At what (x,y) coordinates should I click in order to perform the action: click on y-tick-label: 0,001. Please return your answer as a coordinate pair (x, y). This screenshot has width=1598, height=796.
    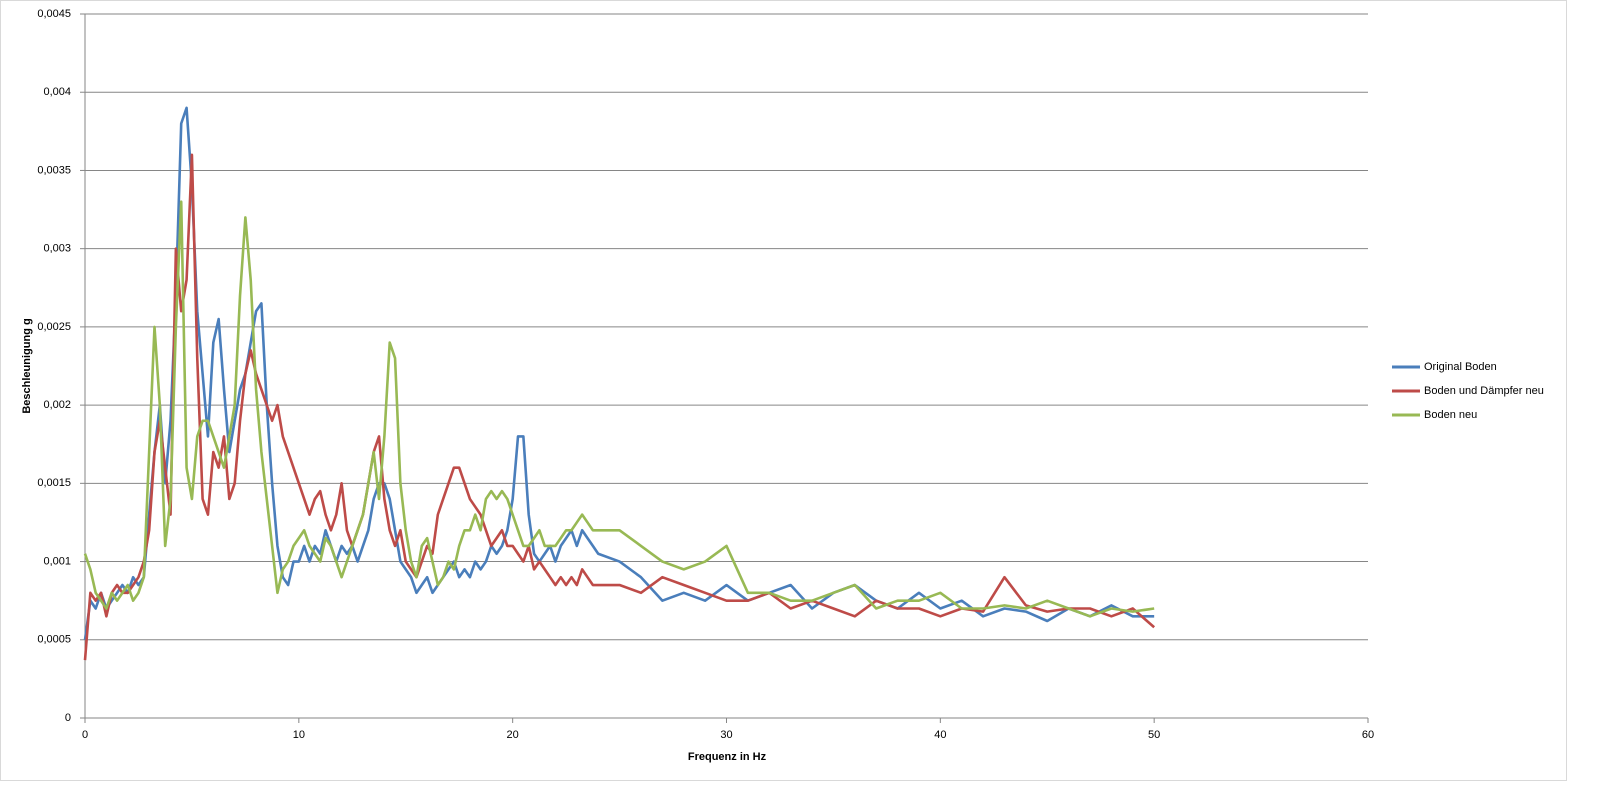
    Looking at the image, I should click on (57, 561).